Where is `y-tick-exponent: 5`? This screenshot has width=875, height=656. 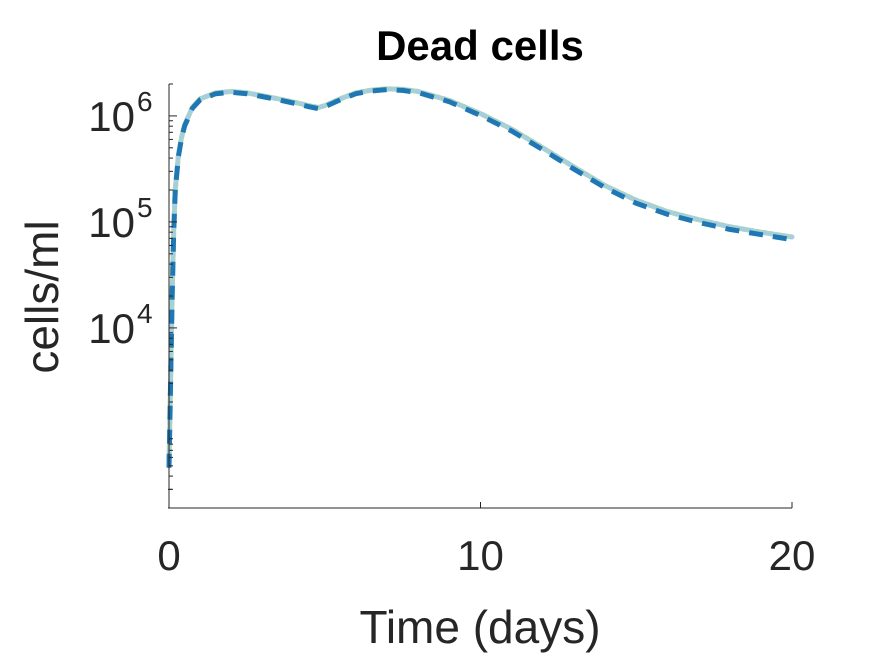
y-tick-exponent: 5 is located at coordinates (145, 207).